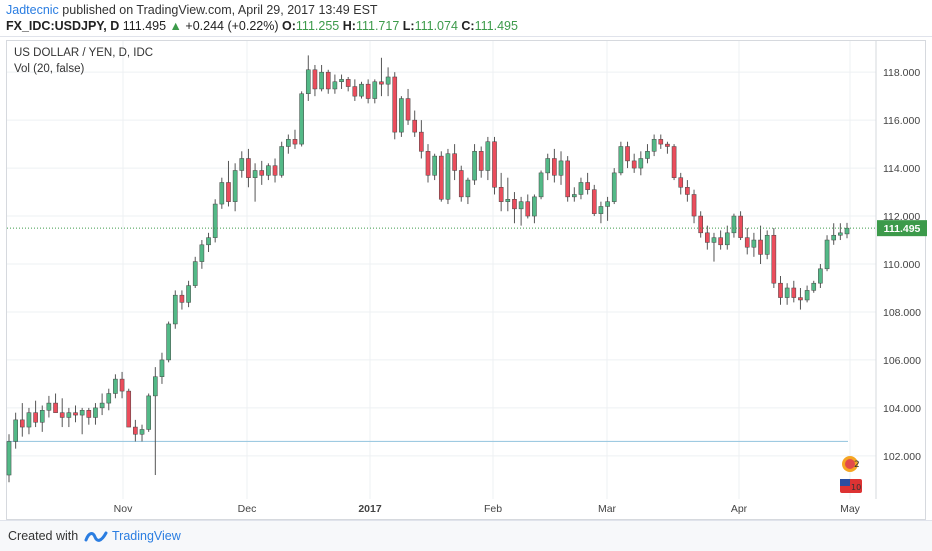  What do you see at coordinates (857, 465) in the screenshot?
I see `badge-count-top: 2` at bounding box center [857, 465].